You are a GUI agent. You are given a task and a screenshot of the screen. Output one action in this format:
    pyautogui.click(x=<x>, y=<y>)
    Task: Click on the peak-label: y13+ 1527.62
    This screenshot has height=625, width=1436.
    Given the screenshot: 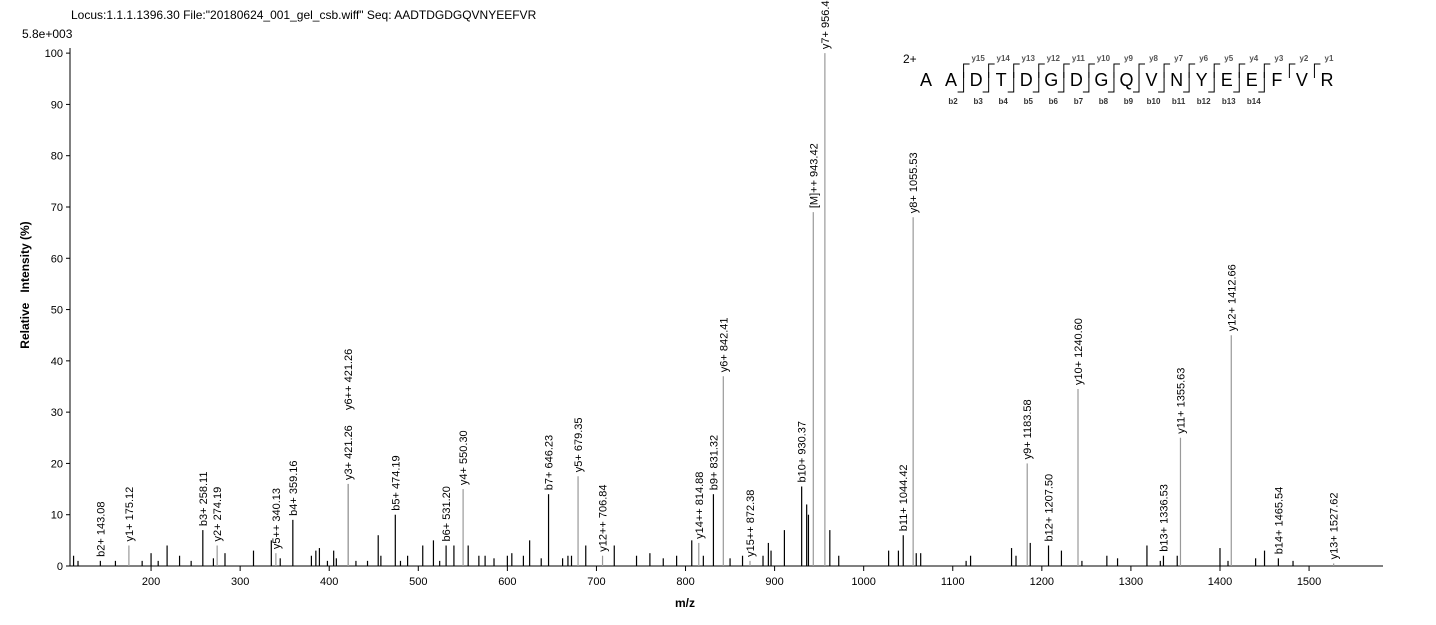 What is the action you would take?
    pyautogui.click(x=1335, y=525)
    